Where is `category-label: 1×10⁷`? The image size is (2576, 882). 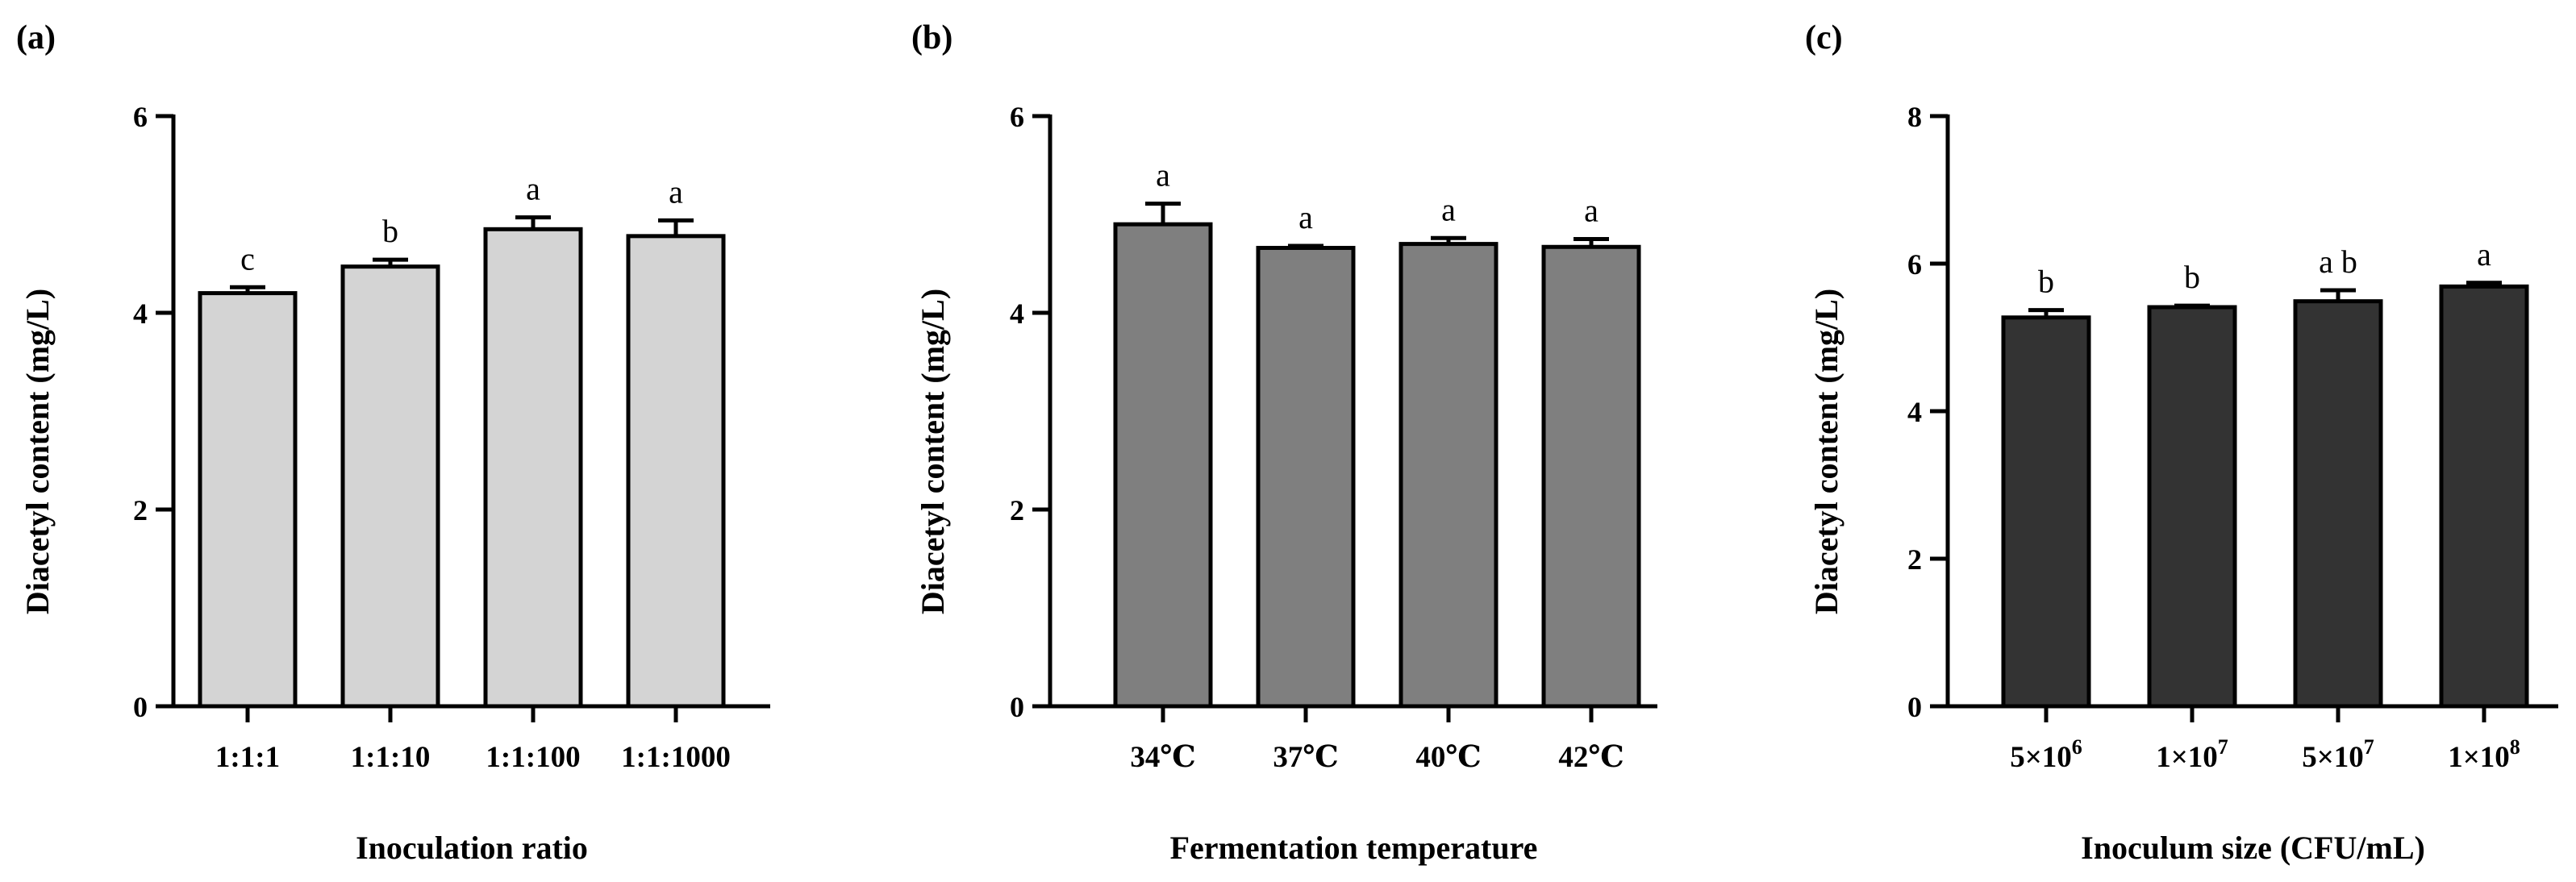 category-label: 1×10⁷ is located at coordinates (2192, 755).